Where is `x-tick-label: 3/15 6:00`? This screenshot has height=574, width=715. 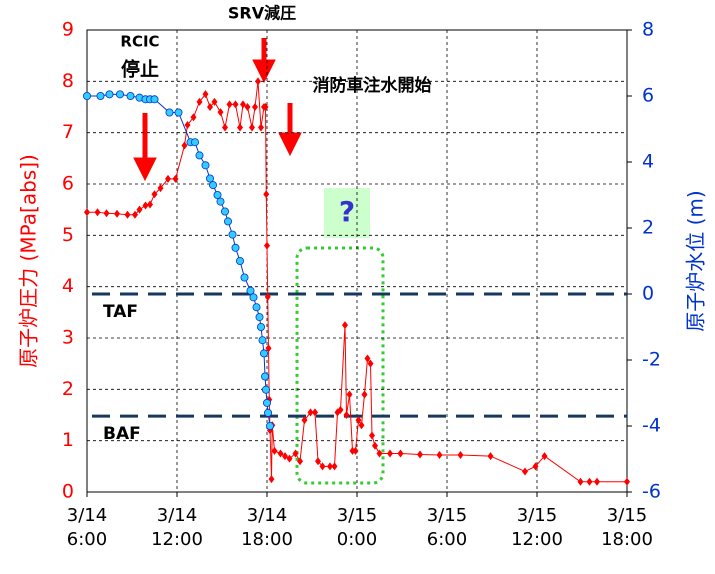
x-tick-label: 3/15 6:00 is located at coordinates (447, 527).